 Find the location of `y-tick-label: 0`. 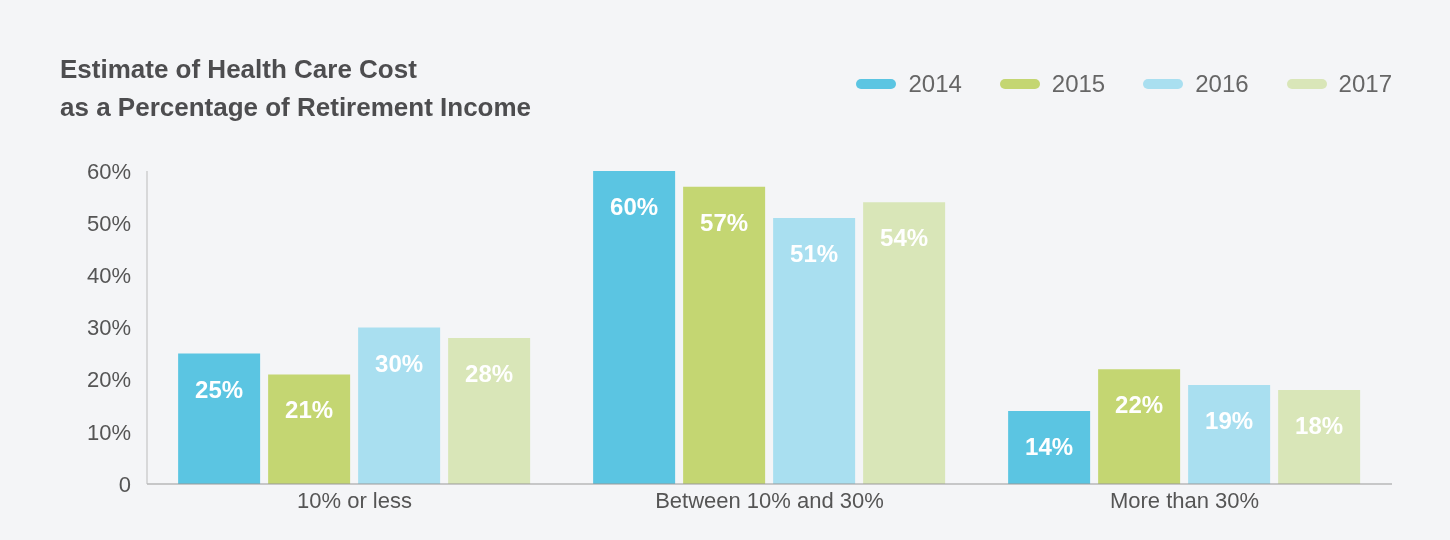

y-tick-label: 0 is located at coordinates (124, 484).